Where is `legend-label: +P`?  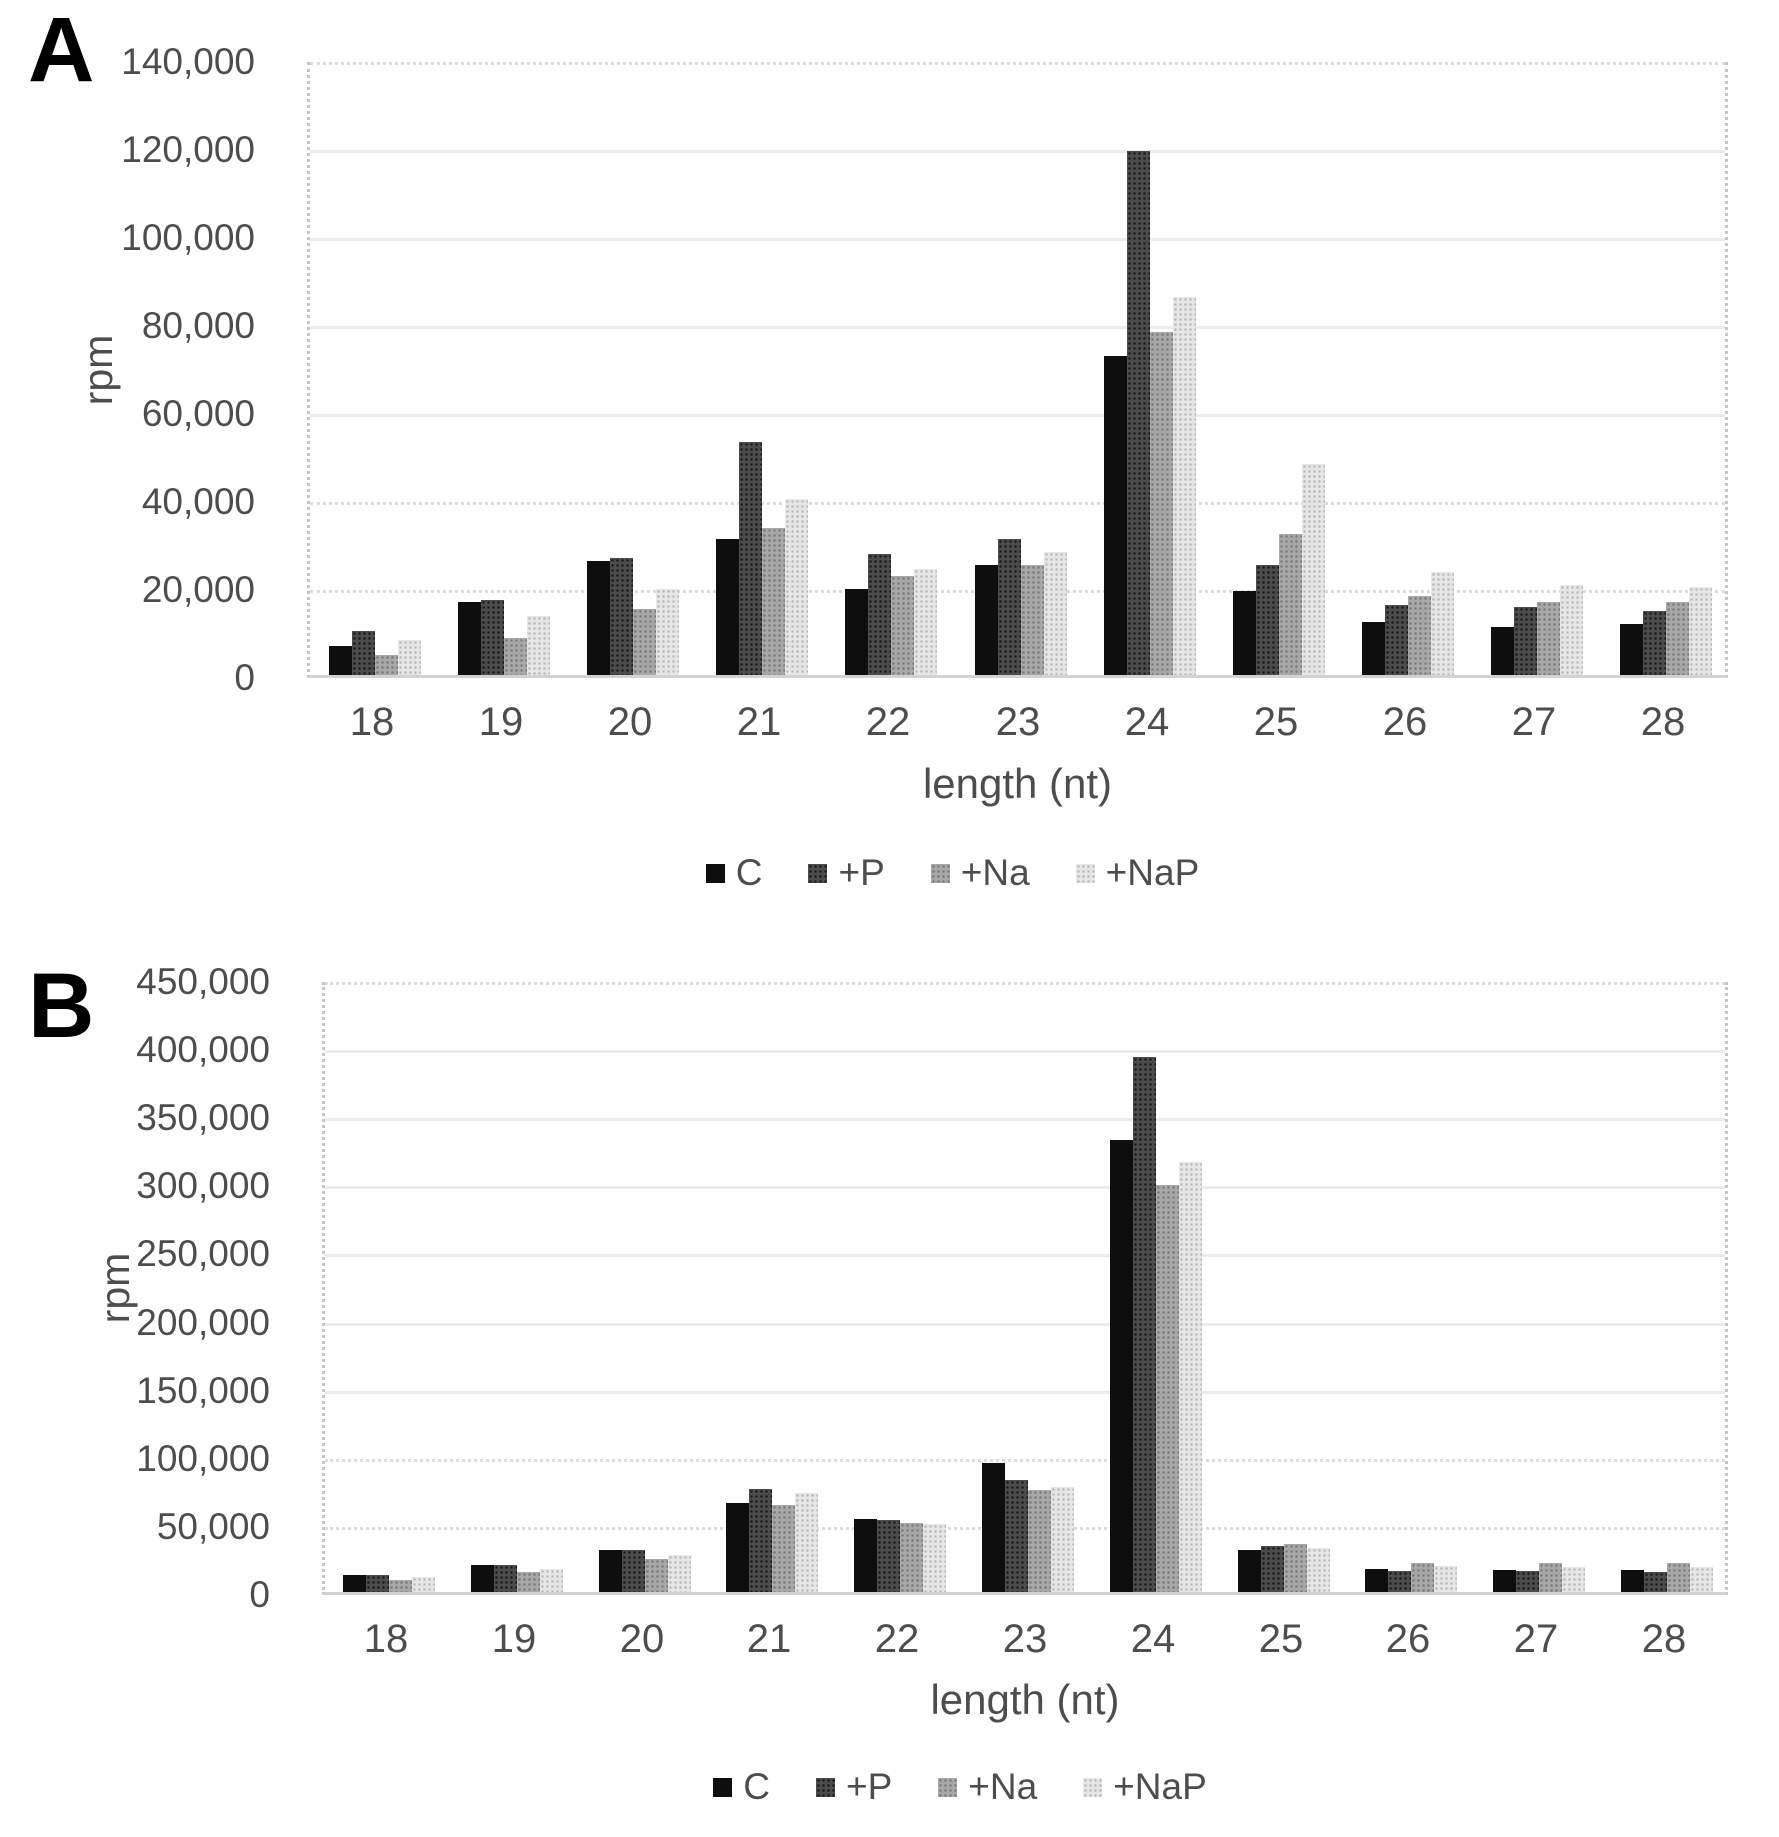 legend-label: +P is located at coordinates (861, 872).